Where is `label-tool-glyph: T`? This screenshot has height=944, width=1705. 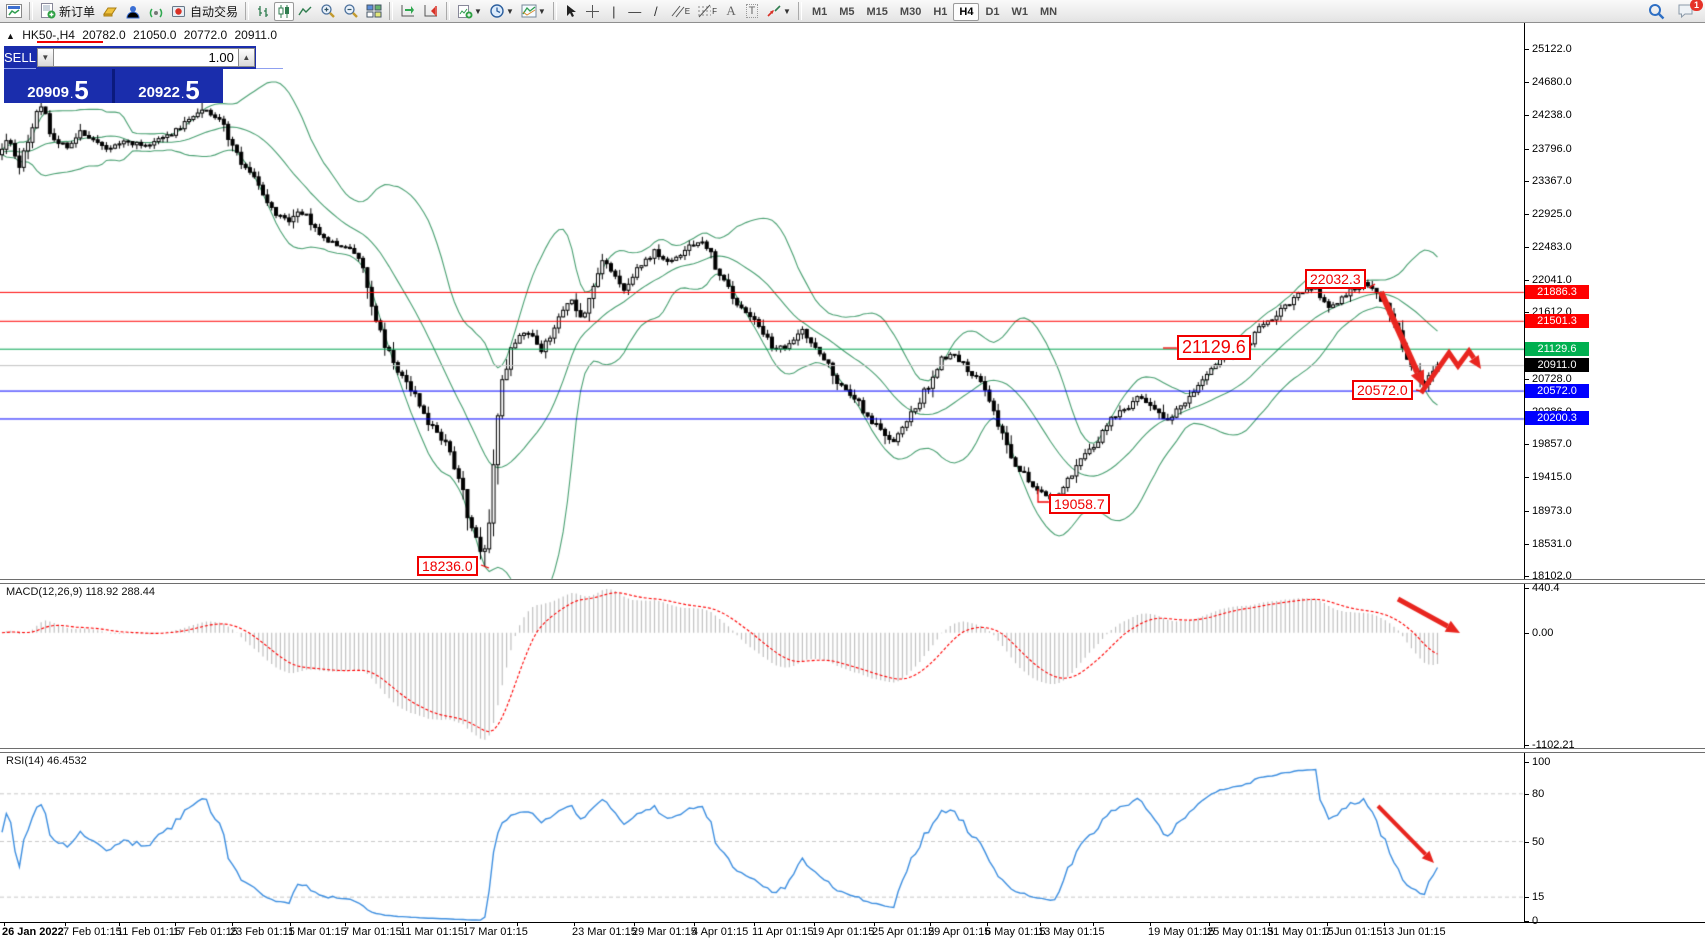 label-tool-glyph: T is located at coordinates (752, 11).